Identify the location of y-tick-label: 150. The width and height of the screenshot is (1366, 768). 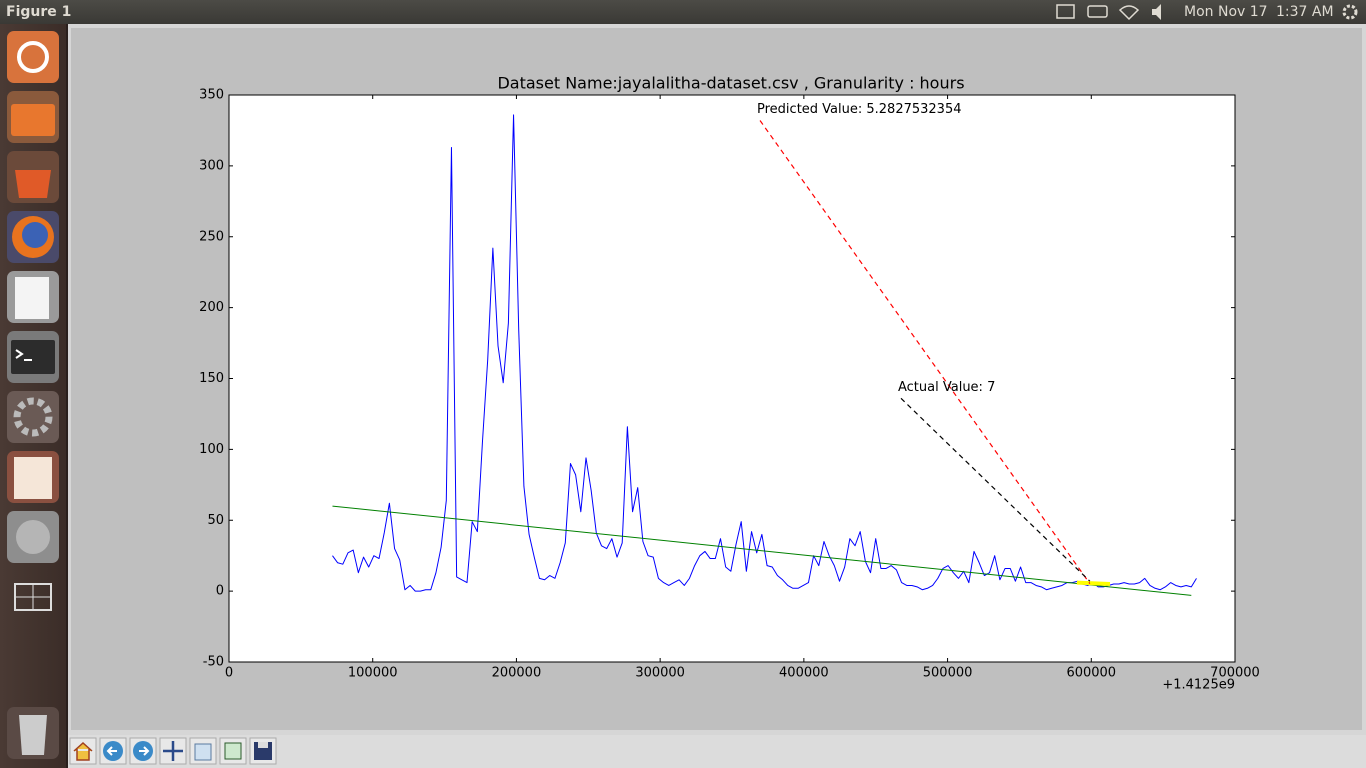
(211, 378).